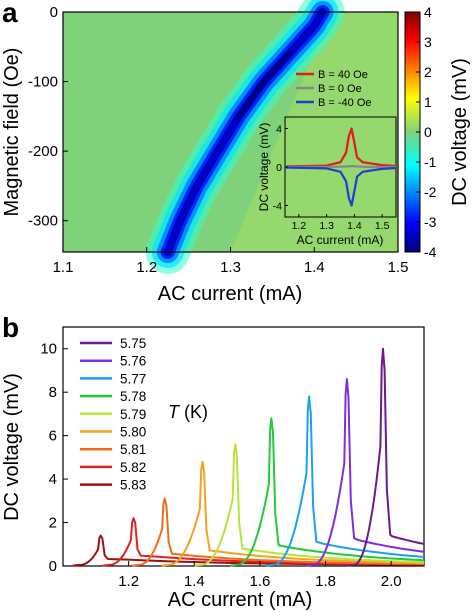 This screenshot has height=612, width=474. What do you see at coordinates (325, 581) in the screenshot?
I see `spectra-x-tick-label: 1.8` at bounding box center [325, 581].